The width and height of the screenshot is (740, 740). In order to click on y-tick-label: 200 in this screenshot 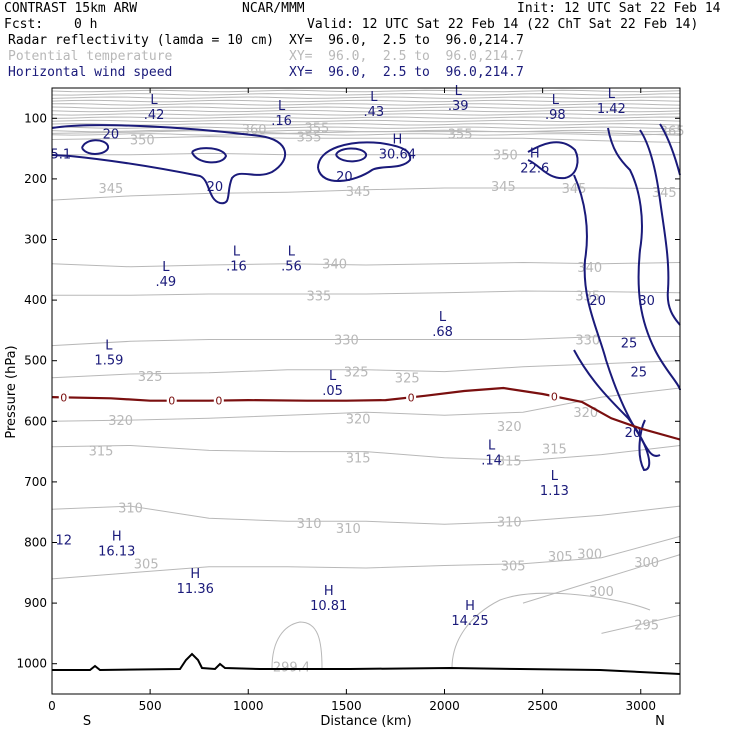, I will do `click(35, 179)`.